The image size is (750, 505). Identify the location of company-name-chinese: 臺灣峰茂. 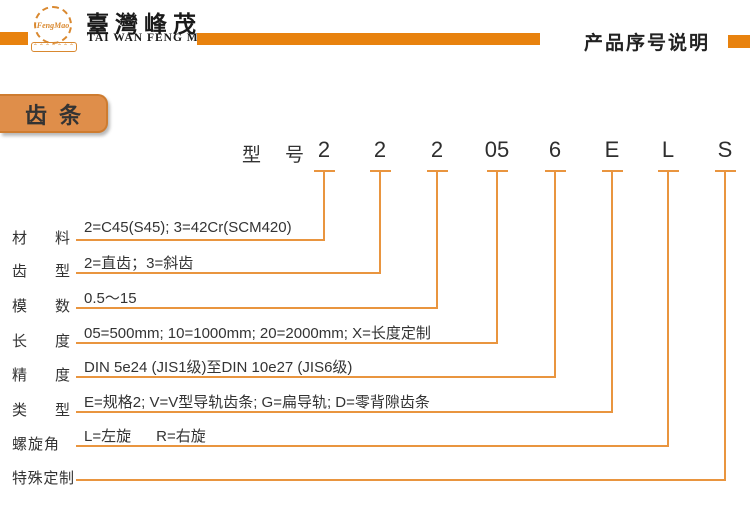
(144, 24).